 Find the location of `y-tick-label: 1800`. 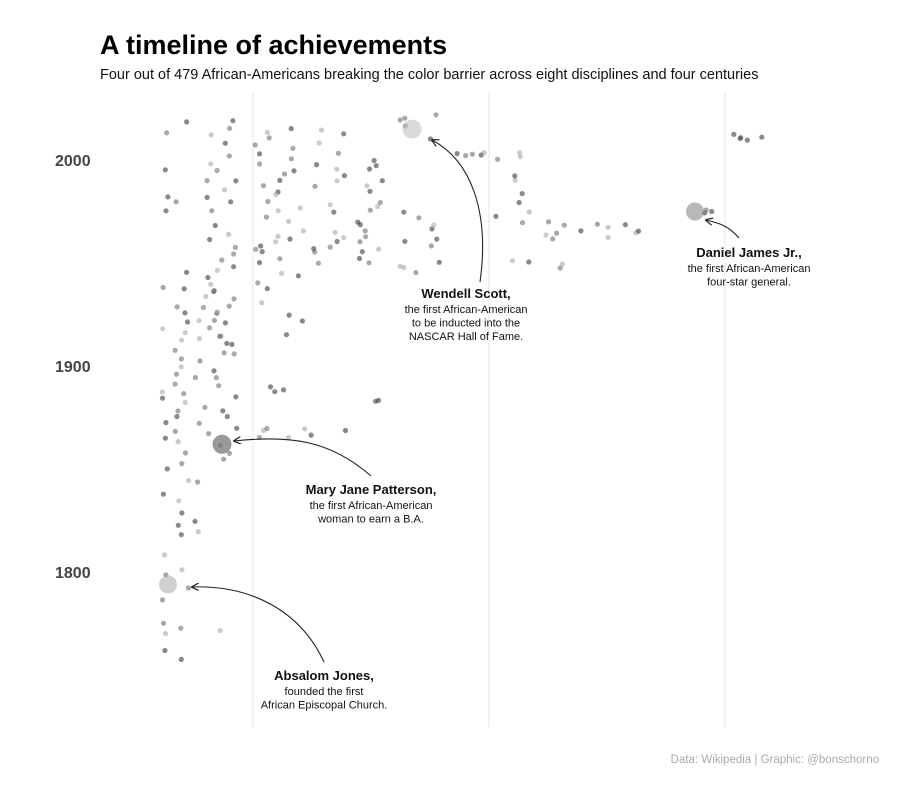

y-tick-label: 1800 is located at coordinates (73, 573).